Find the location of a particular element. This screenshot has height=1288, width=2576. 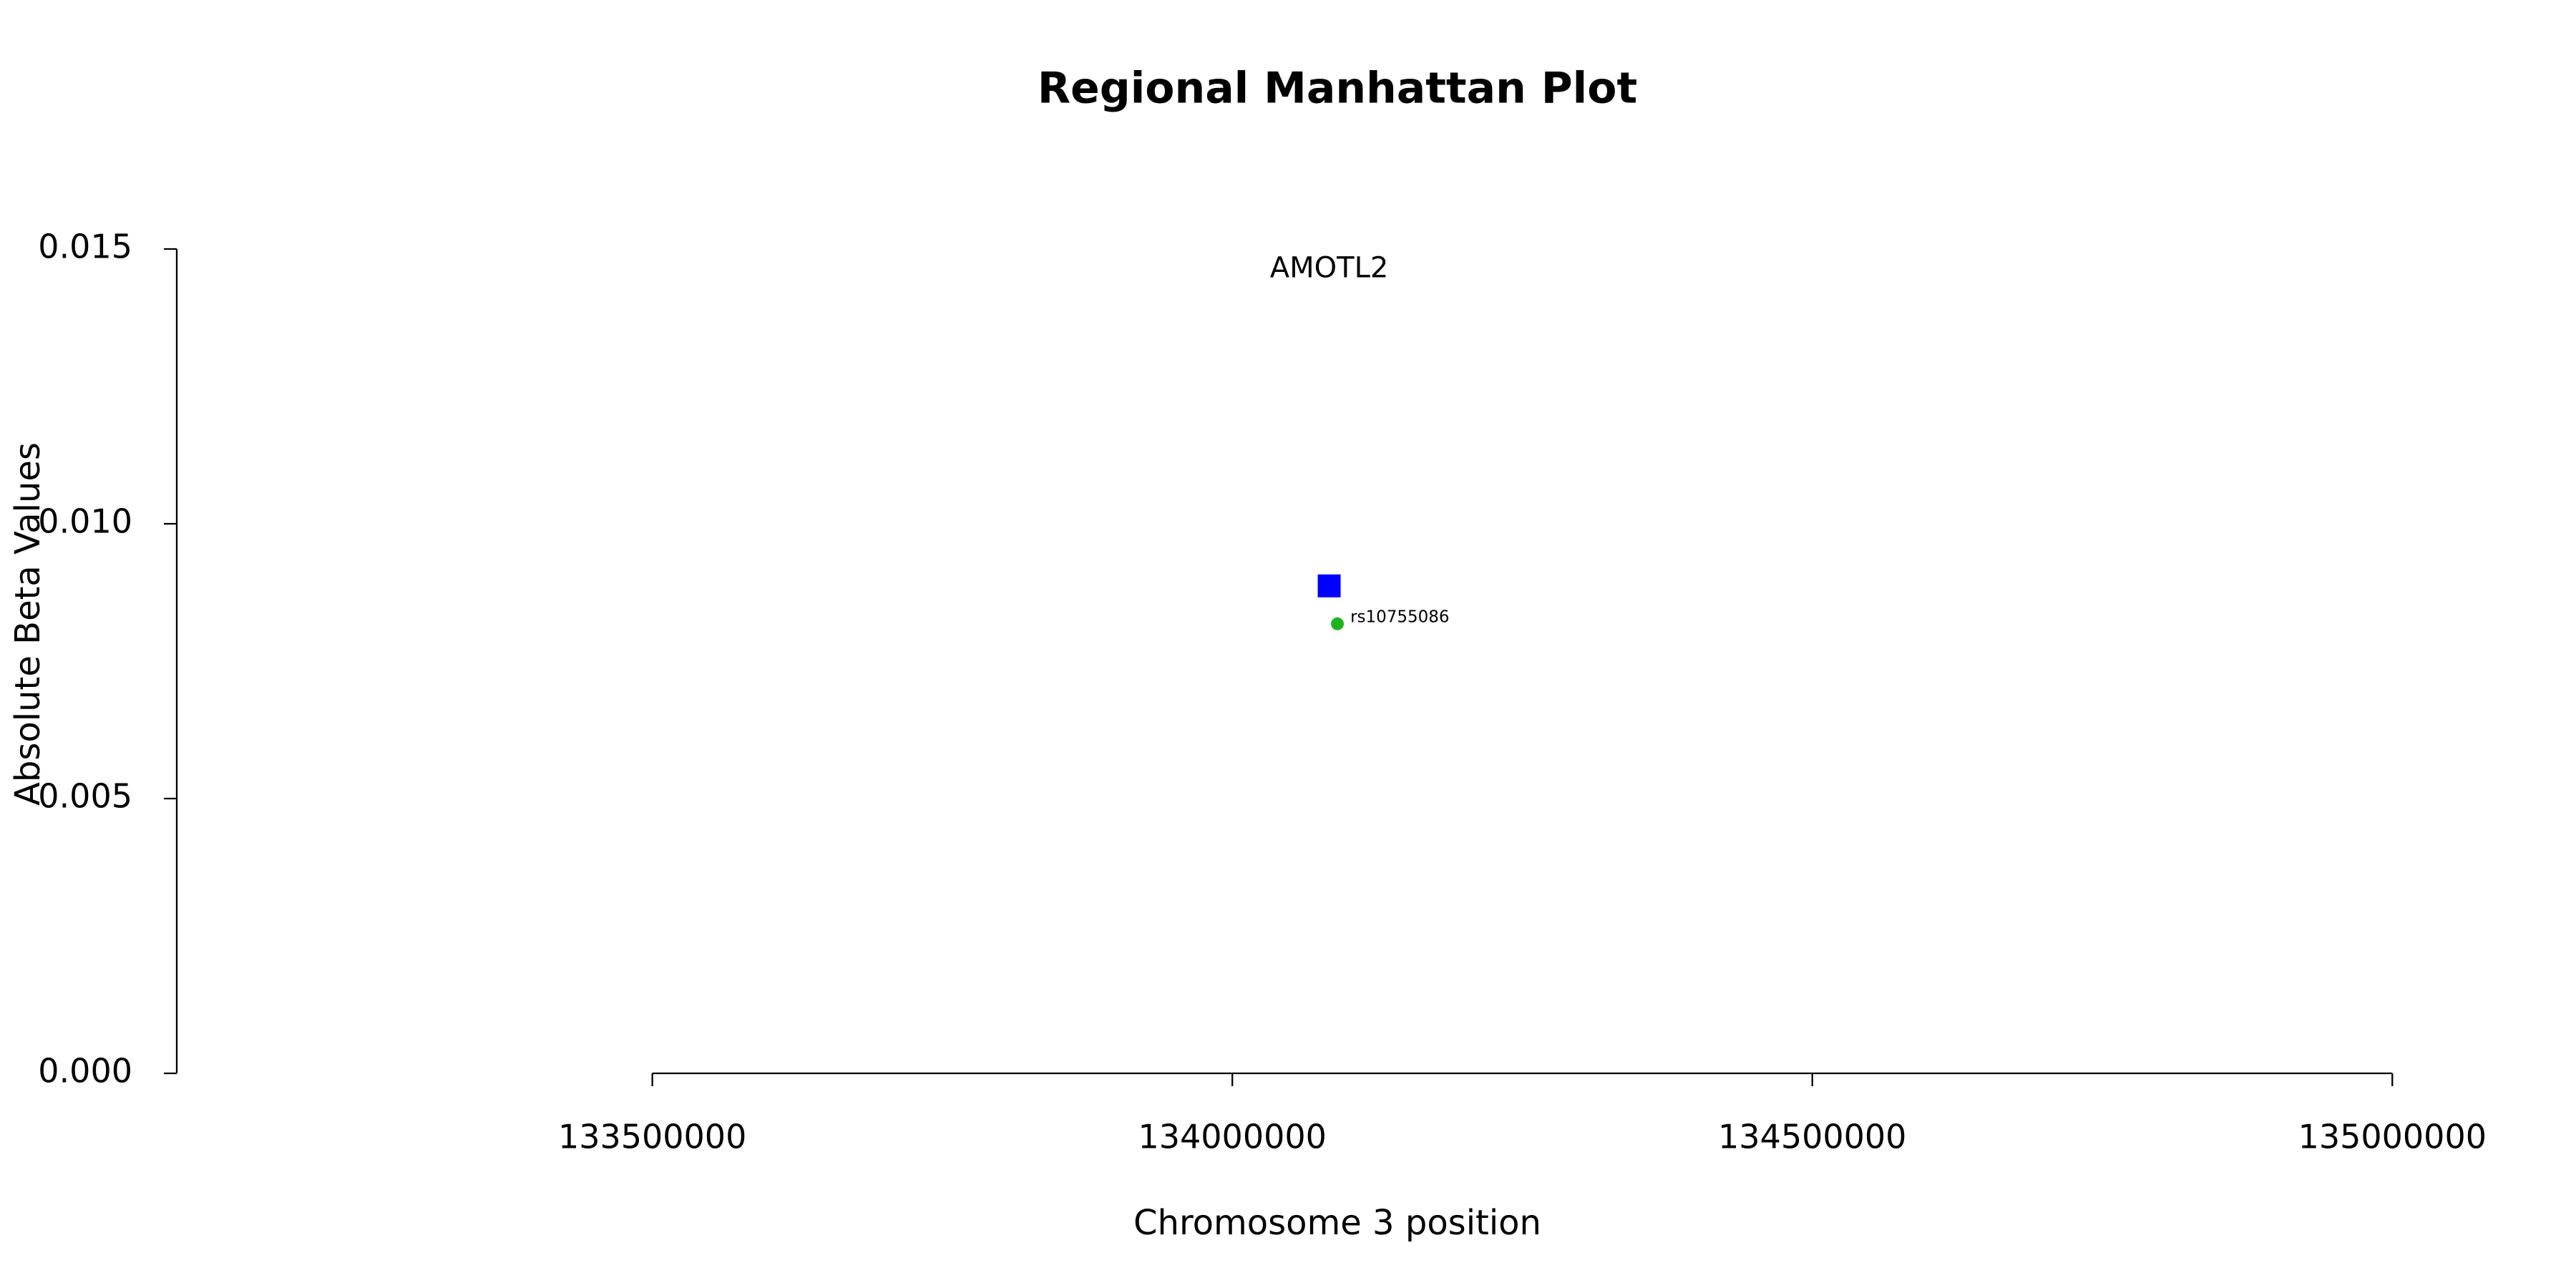

x-tick-label: 134500000 is located at coordinates (1812, 1137).